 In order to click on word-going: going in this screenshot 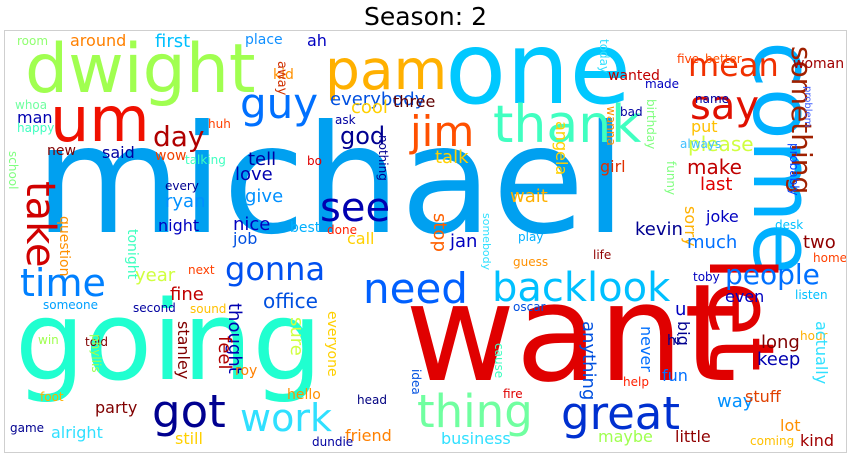, I will do `click(169, 341)`.